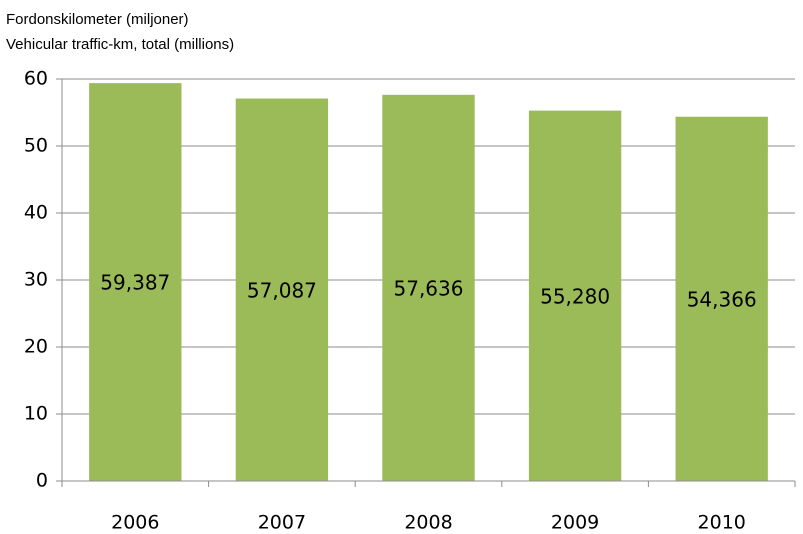 This screenshot has height=534, width=803. What do you see at coordinates (36, 213) in the screenshot?
I see `y-tick-label: 40` at bounding box center [36, 213].